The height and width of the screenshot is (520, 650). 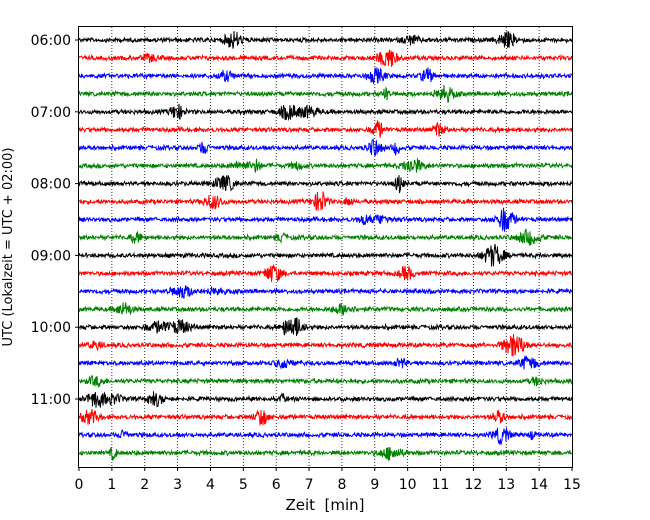 What do you see at coordinates (51, 328) in the screenshot?
I see `y-tick-label: 10:00` at bounding box center [51, 328].